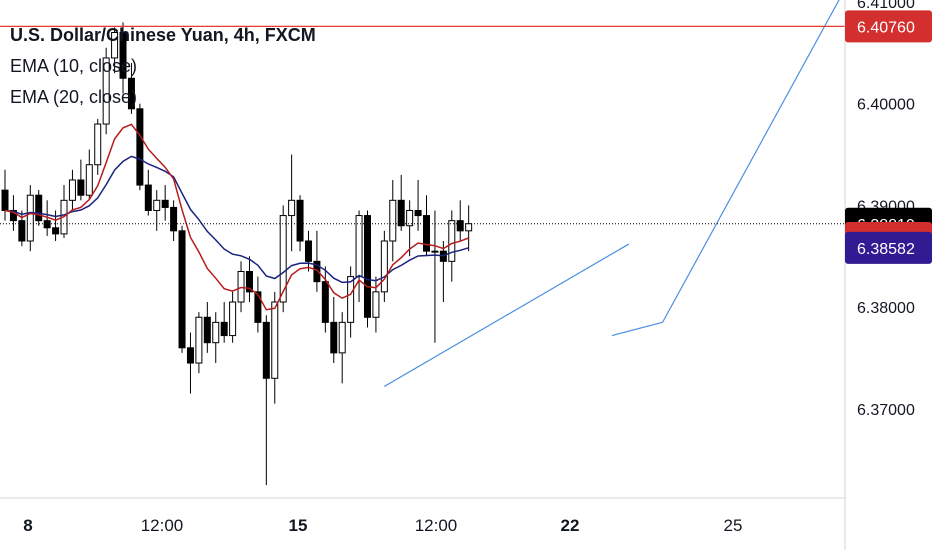 This screenshot has height=550, width=932. What do you see at coordinates (570, 525) in the screenshot?
I see `time-tick-label: 22` at bounding box center [570, 525].